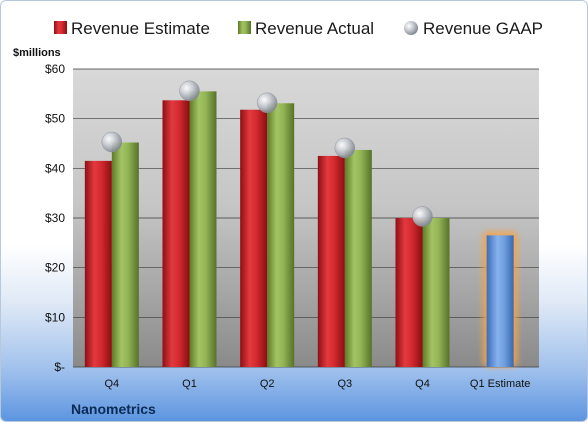  What do you see at coordinates (411, 28) in the screenshot?
I see `legend-swatch-ball` at bounding box center [411, 28].